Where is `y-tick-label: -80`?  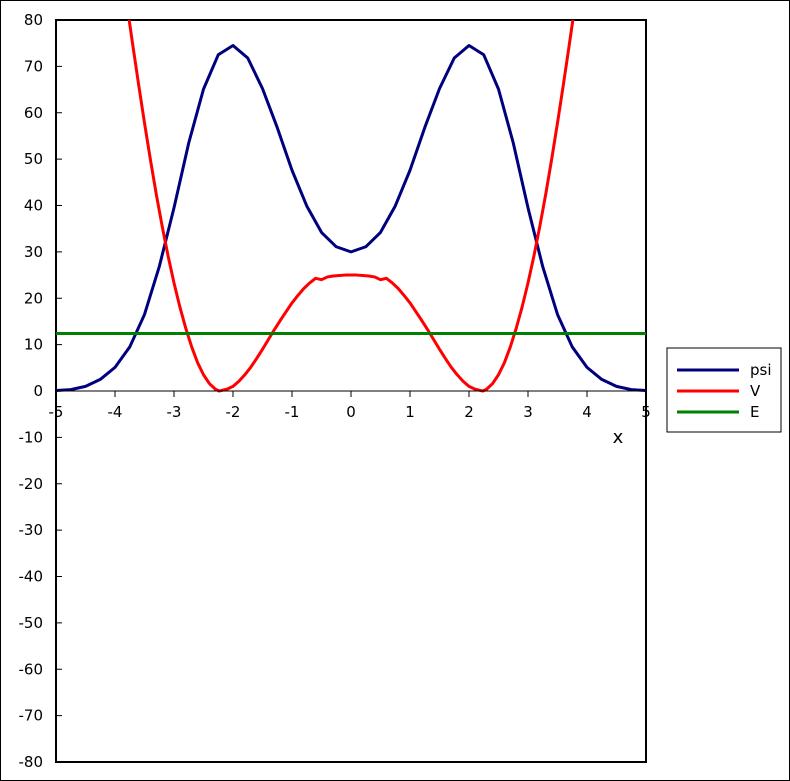
y-tick-label: -80 is located at coordinates (31, 762).